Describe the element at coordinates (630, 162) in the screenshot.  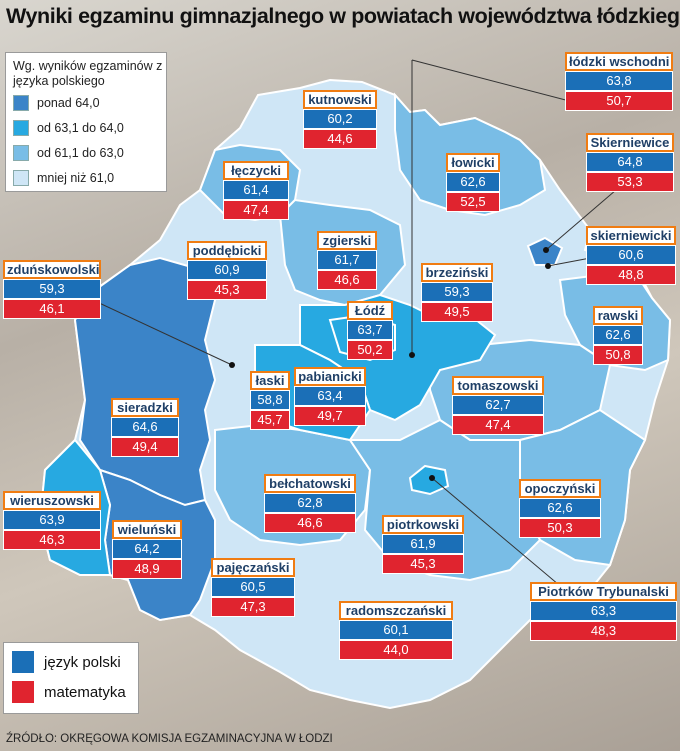
I see `district-label-skierniewice: Skierniewice 64,8 53,3` at that location.